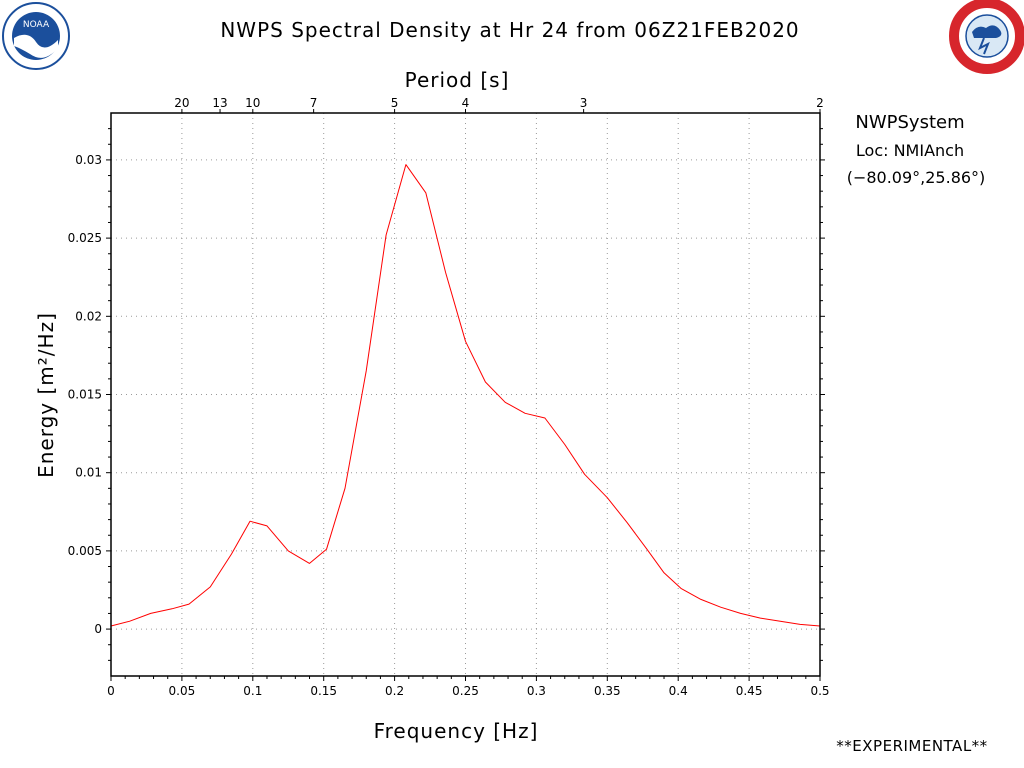 The height and width of the screenshot is (768, 1024). I want to click on period-tick-label: 7, so click(314, 103).